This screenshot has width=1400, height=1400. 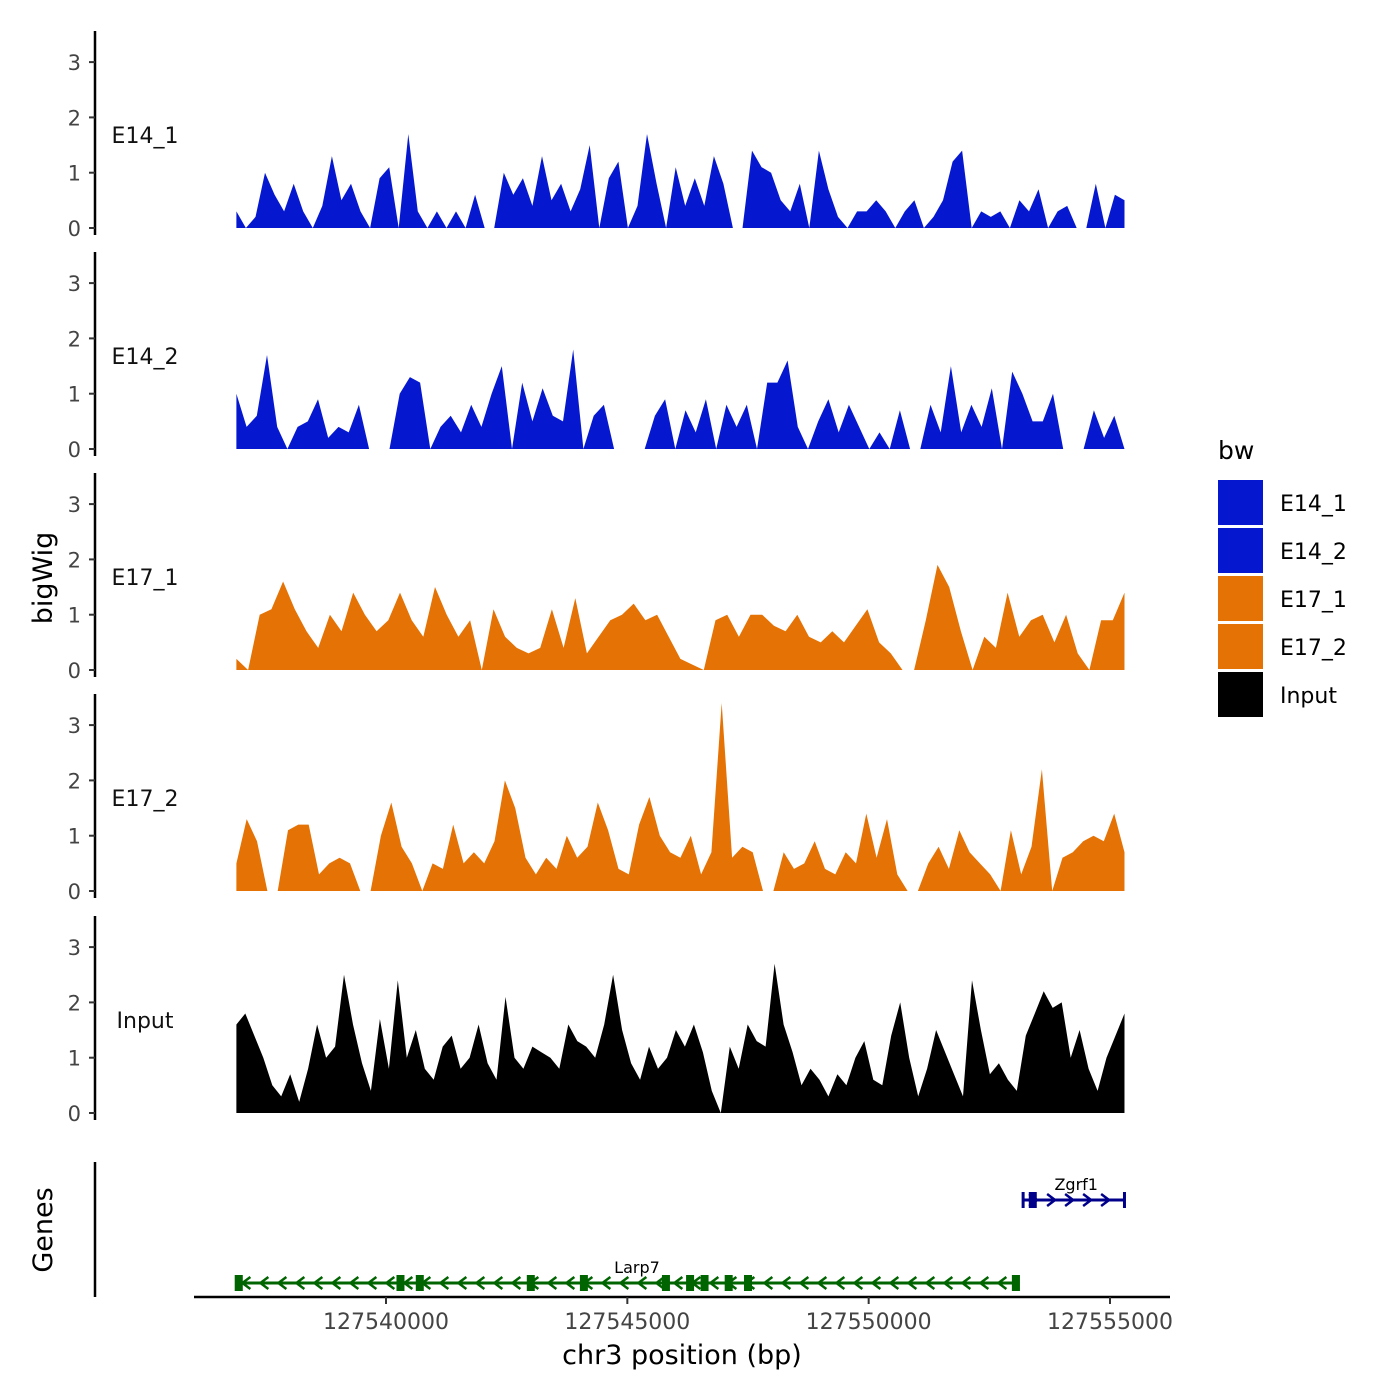 I want to click on area-input, so click(x=680, y=1038).